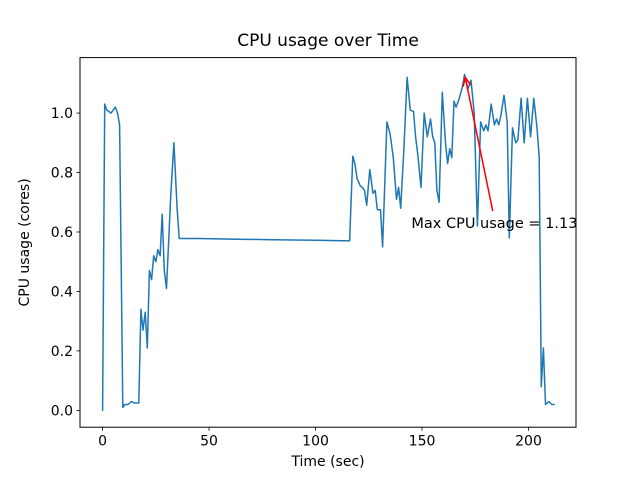  Describe the element at coordinates (209, 442) in the screenshot. I see `svg-text: 50` at that location.